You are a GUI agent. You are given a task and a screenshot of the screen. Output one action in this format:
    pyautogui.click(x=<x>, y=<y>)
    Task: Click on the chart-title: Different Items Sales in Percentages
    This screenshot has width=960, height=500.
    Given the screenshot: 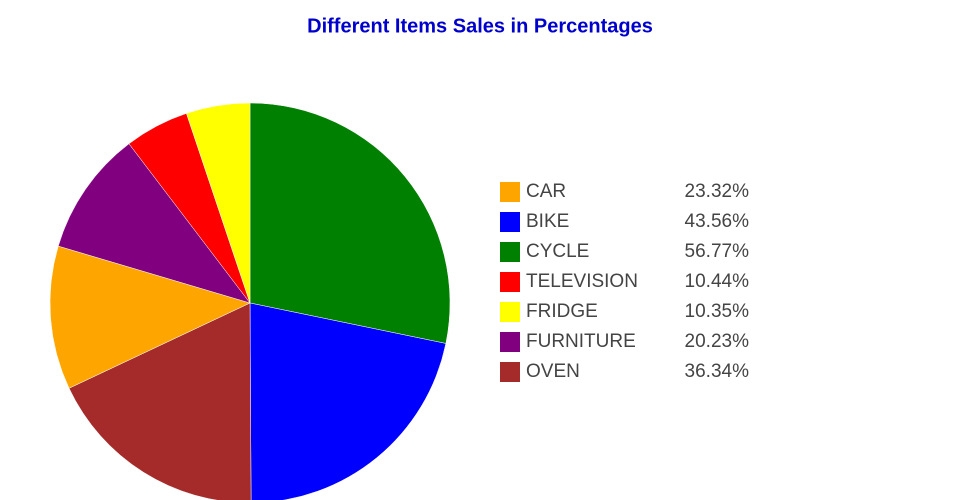 What is the action you would take?
    pyautogui.click(x=480, y=26)
    